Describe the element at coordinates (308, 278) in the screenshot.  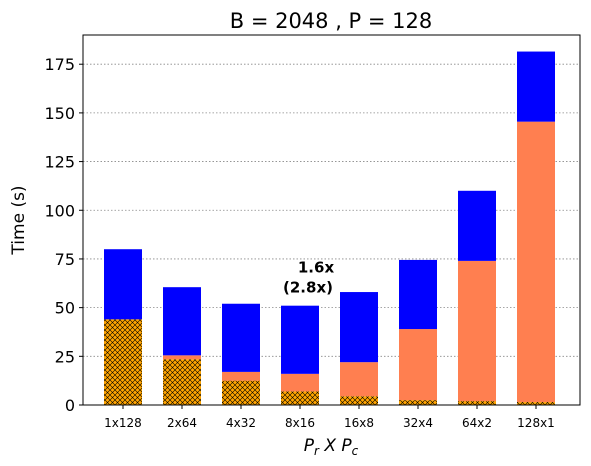
I see `speedup-annotation: 1.6x (2.8x)` at that location.